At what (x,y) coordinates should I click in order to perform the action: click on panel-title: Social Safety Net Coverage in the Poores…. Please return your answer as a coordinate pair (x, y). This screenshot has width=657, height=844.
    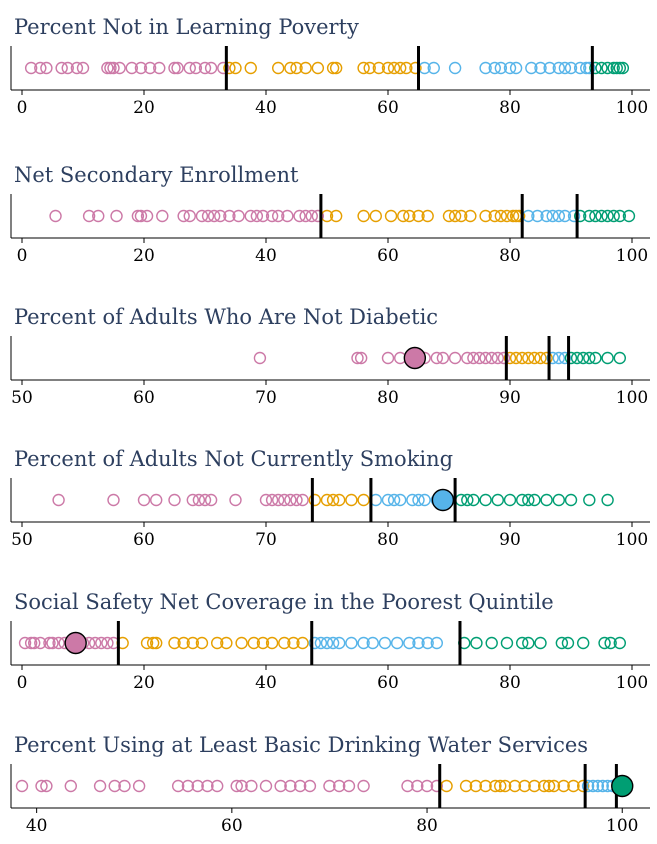
    Looking at the image, I should click on (284, 602).